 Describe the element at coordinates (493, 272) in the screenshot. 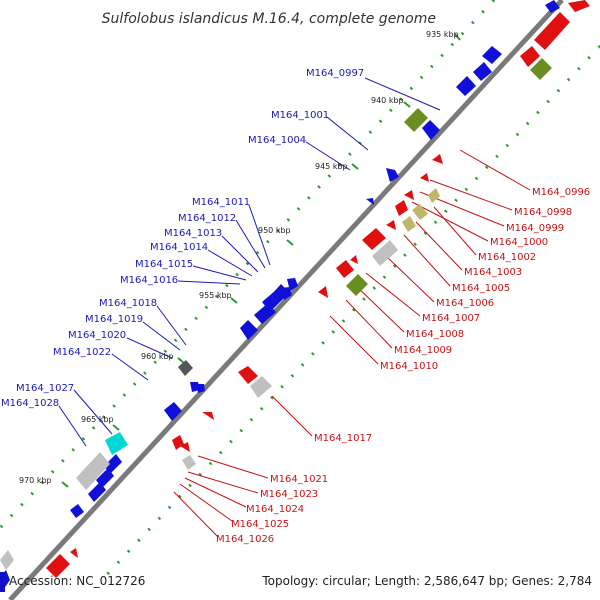

I see `gene-label: M164_1003` at that location.